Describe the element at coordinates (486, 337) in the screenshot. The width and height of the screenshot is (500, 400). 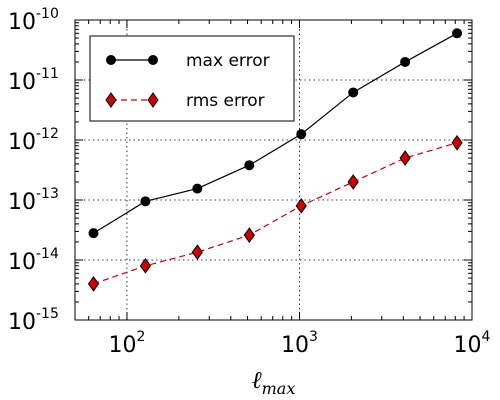
I see `x-tick-label-exp: 4` at that location.